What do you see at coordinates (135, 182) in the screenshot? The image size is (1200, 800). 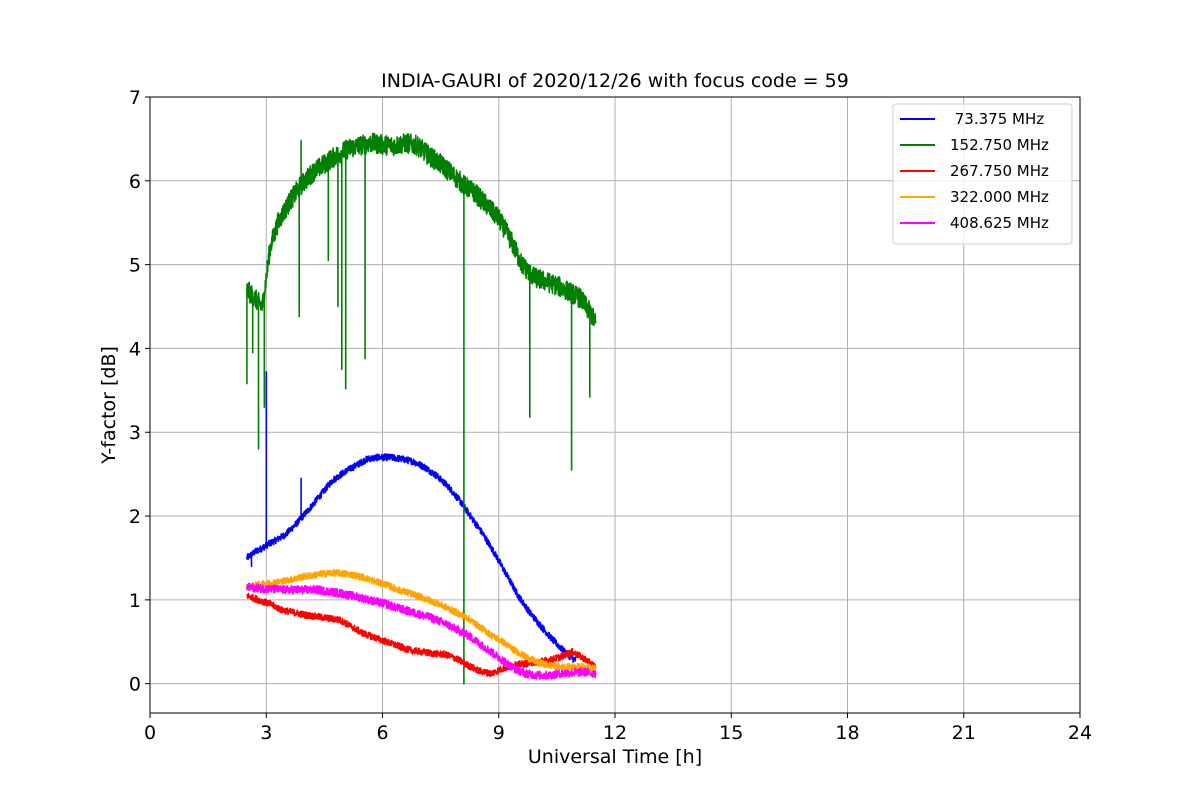 I see `y-tick-label: 6` at bounding box center [135, 182].